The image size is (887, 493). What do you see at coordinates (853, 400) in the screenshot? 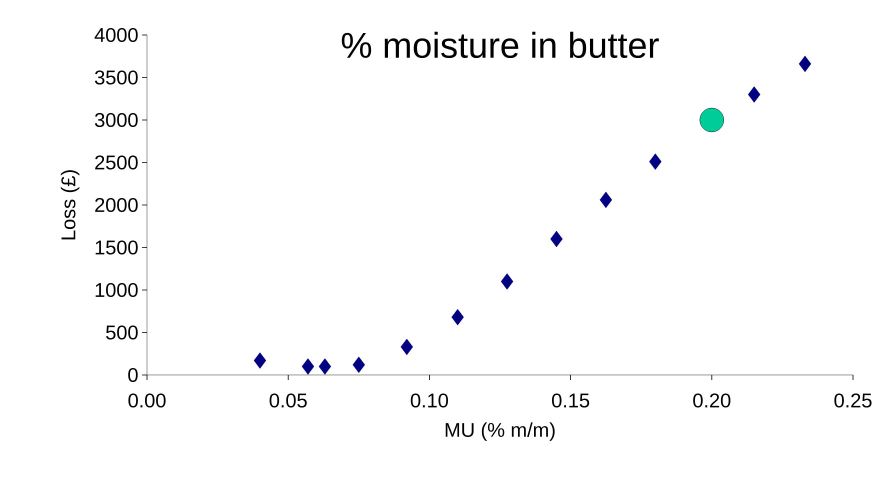
I see `x-tick-label: 0.25` at bounding box center [853, 400].